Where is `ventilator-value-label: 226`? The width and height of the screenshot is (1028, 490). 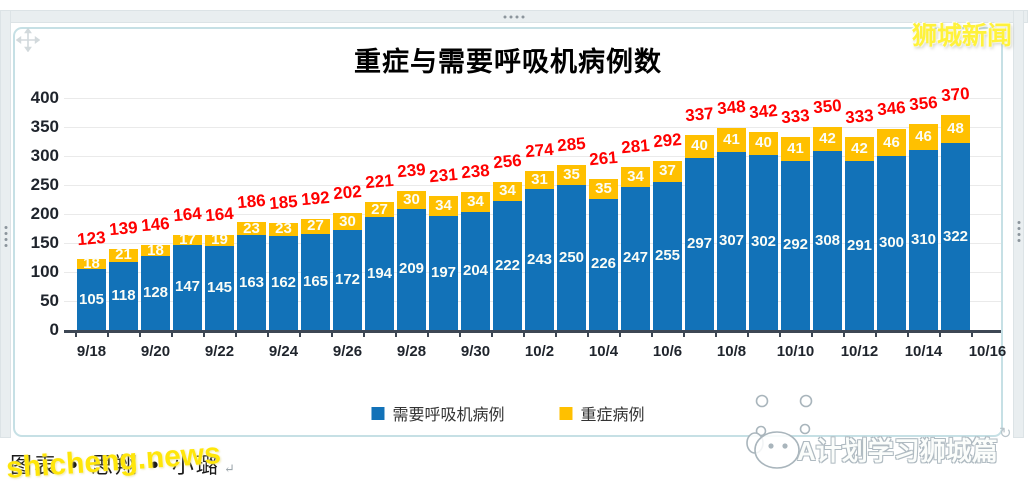
ventilator-value-label: 226 is located at coordinates (603, 264).